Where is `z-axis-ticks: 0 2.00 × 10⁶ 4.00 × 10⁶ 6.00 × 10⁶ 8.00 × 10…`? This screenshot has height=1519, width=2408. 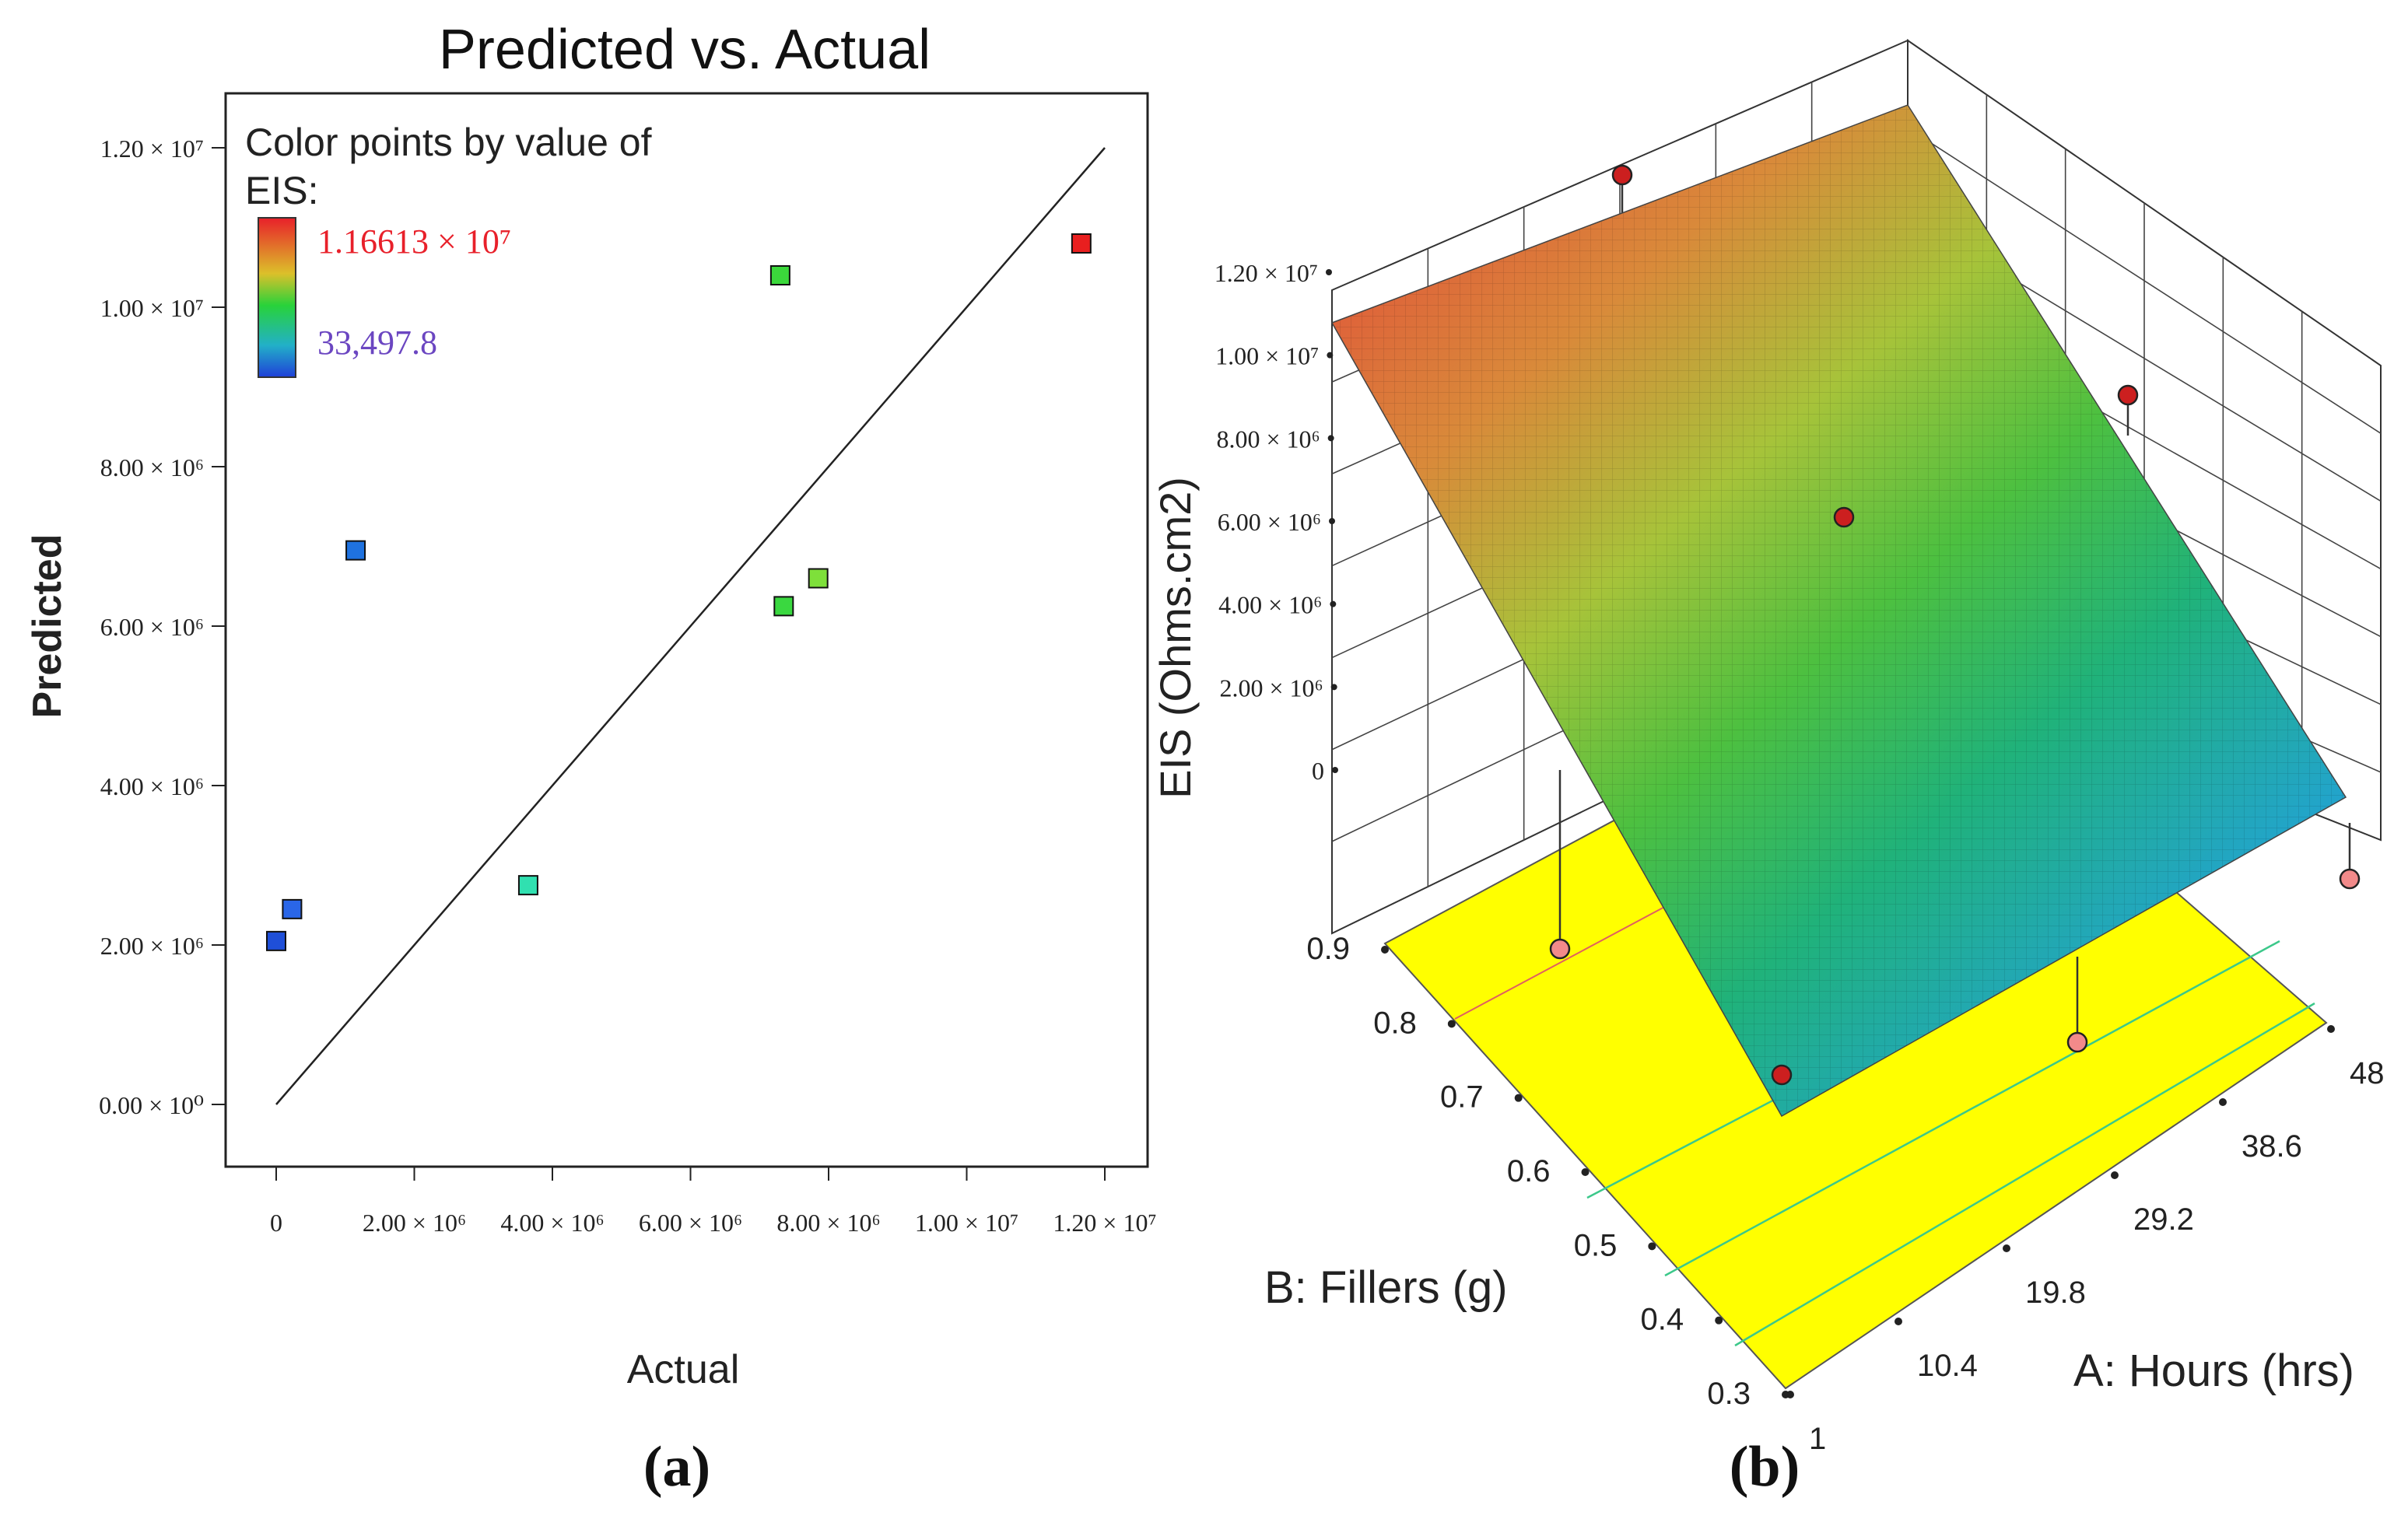
z-axis-ticks: 0 2.00 × 10⁶ 4.00 × 10⁶ 6.00 × 10⁶ 8.00 × 10… is located at coordinates (1276, 522).